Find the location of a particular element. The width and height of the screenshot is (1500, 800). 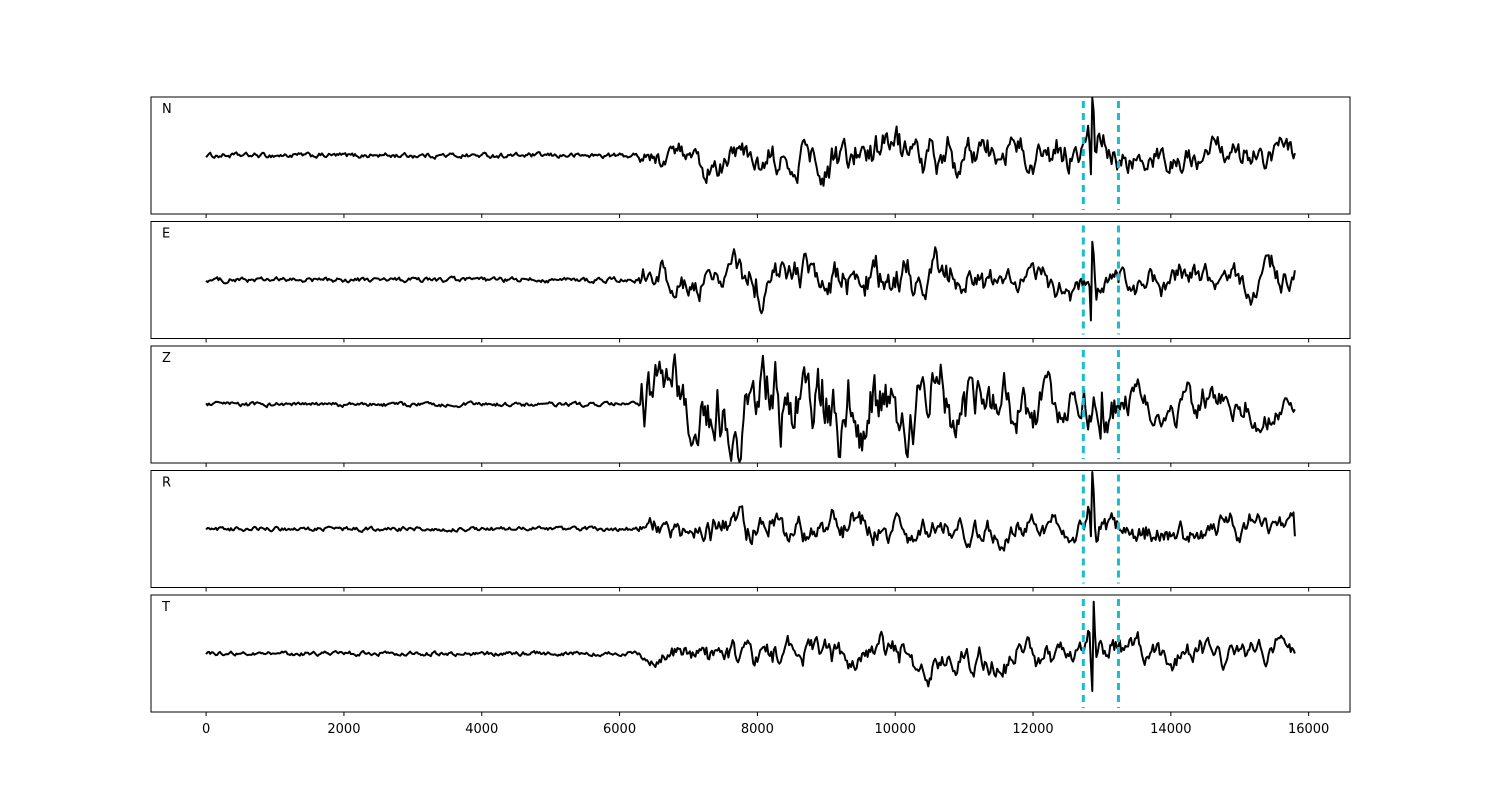

x-tick-label: 0 is located at coordinates (206, 729).